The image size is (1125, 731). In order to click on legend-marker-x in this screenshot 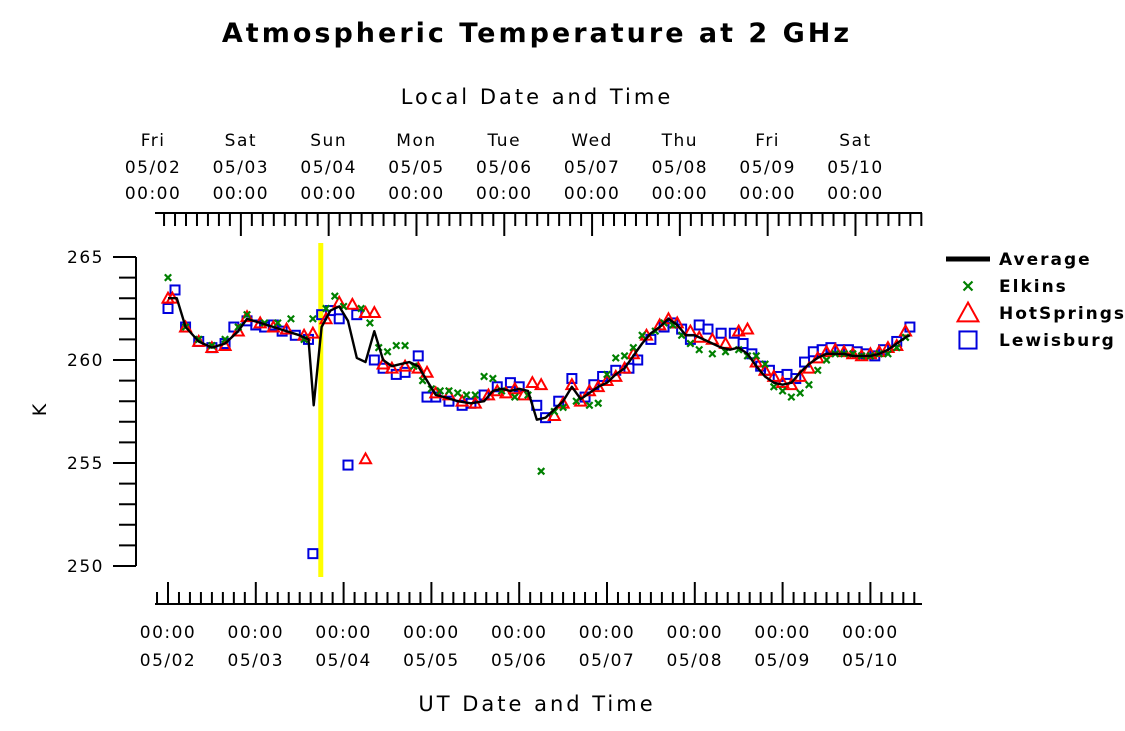, I will do `click(968, 286)`.